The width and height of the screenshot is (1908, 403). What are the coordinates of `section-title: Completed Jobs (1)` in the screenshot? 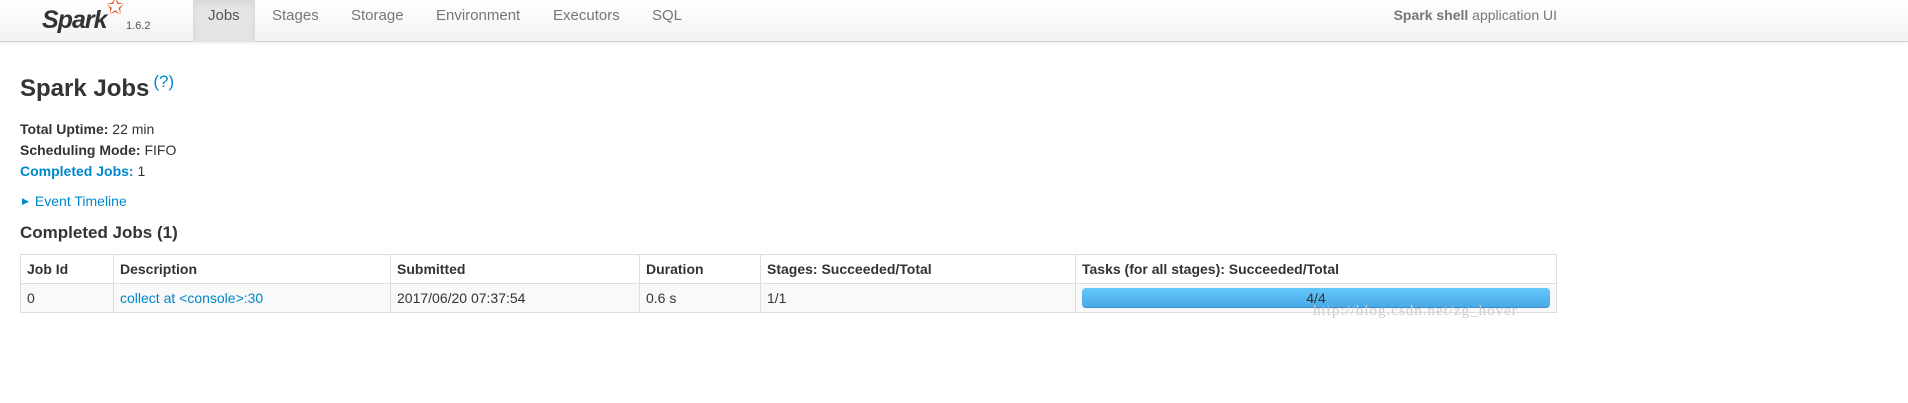 It's located at (99, 232).